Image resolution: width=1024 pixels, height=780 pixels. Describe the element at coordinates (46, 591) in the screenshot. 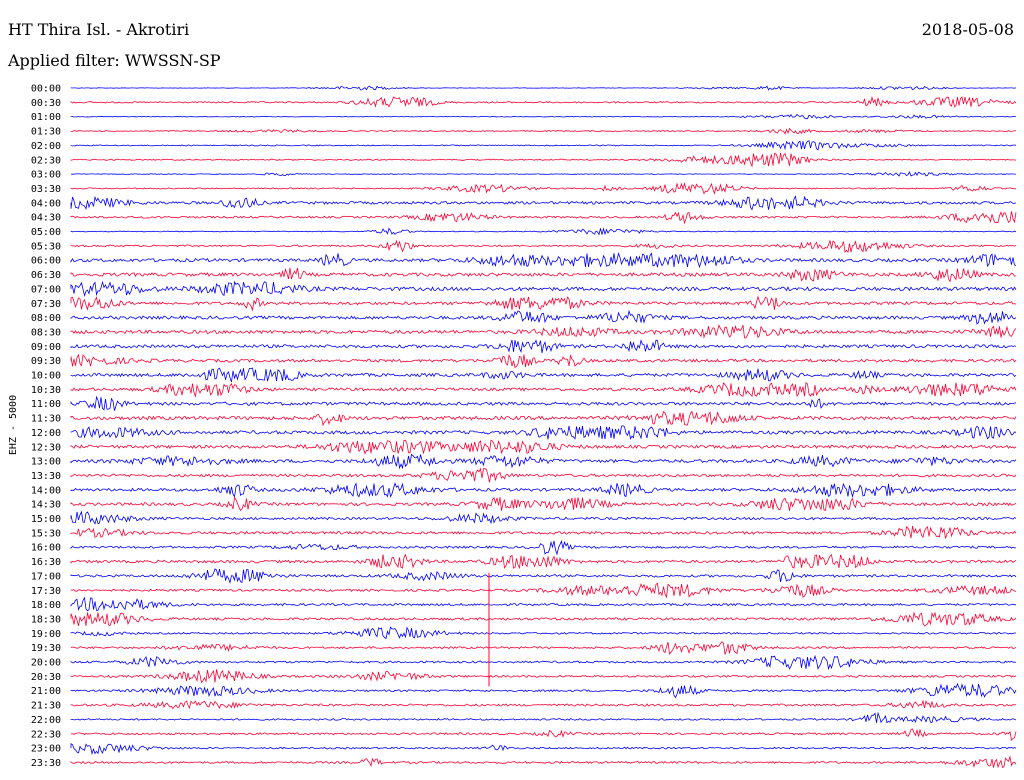

I see `row-time-label: 17:30` at that location.